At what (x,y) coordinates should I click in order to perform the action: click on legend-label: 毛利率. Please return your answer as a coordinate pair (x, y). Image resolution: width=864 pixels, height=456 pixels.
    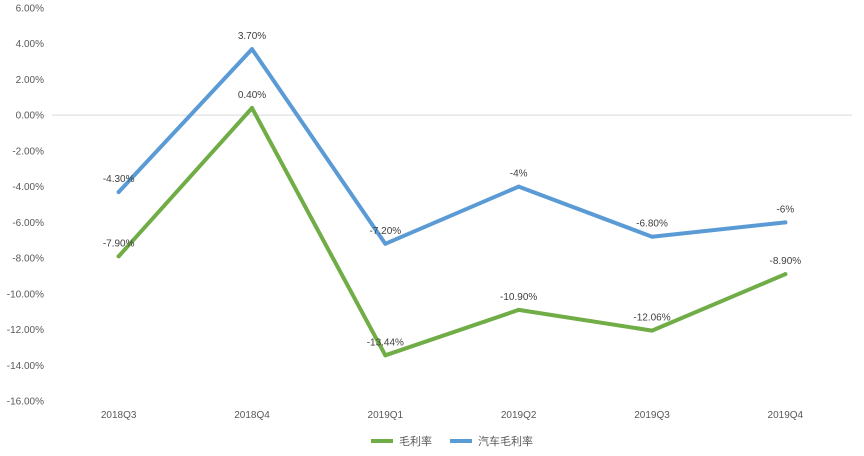
    Looking at the image, I should click on (415, 441).